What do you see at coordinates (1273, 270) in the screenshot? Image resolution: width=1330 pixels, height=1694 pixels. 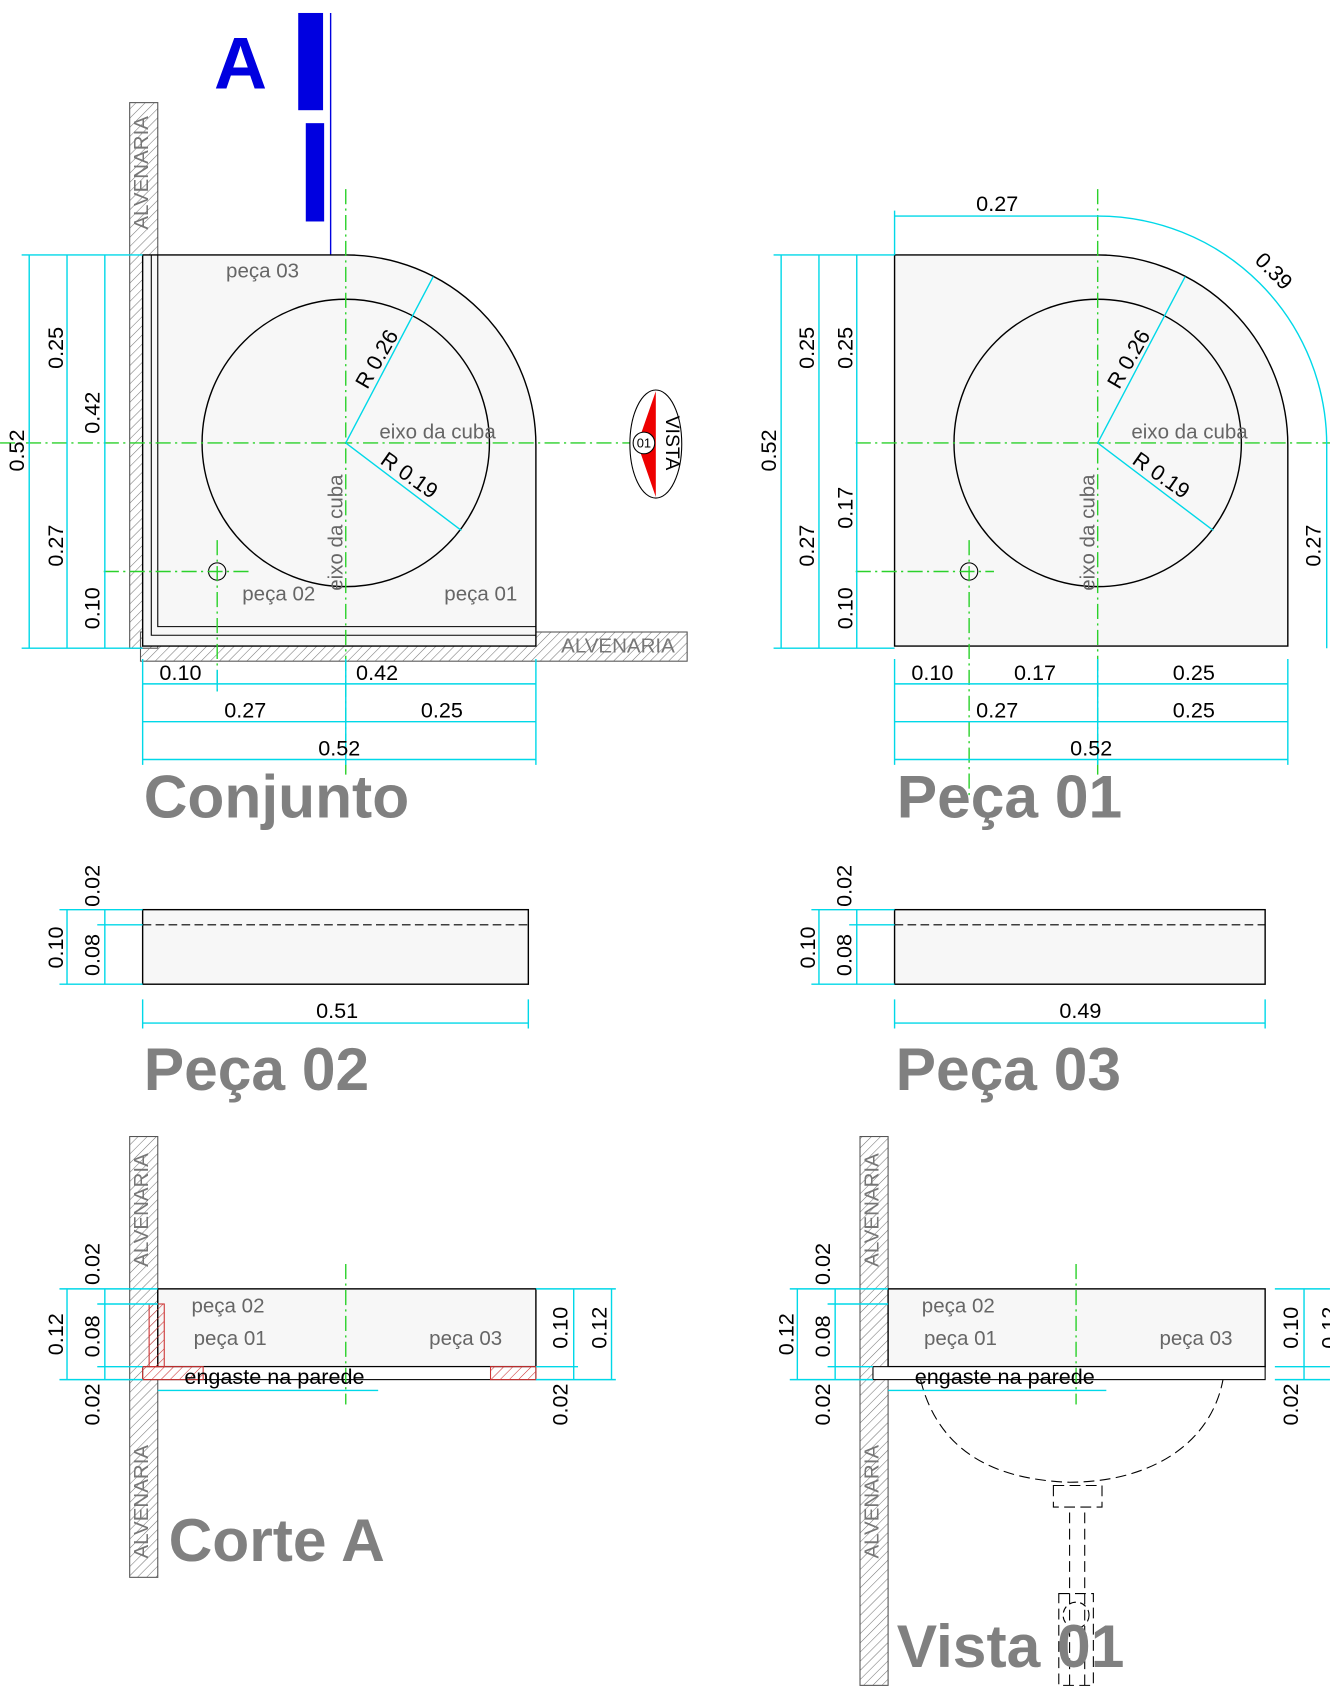 I see `dimension: 0.39` at bounding box center [1273, 270].